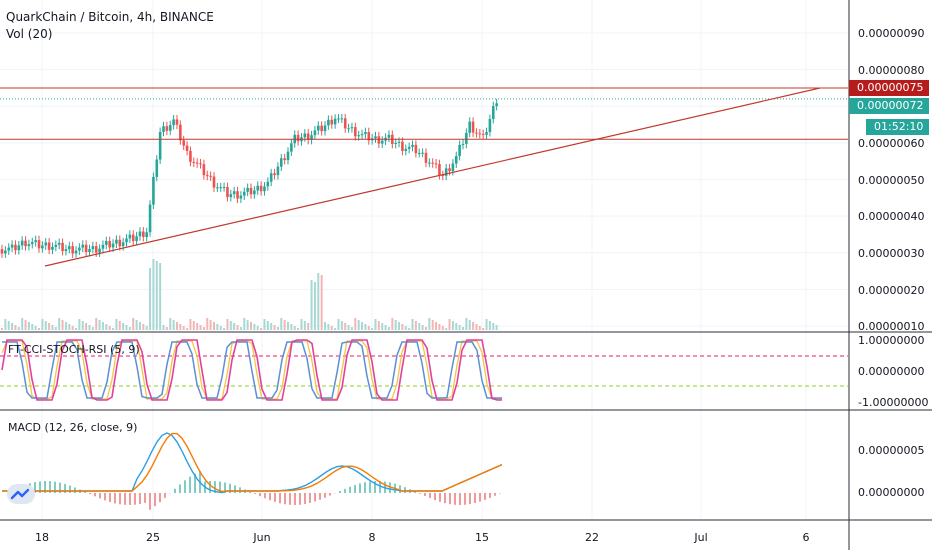  What do you see at coordinates (42, 537) in the screenshot?
I see `time-axis-label: 18` at bounding box center [42, 537].